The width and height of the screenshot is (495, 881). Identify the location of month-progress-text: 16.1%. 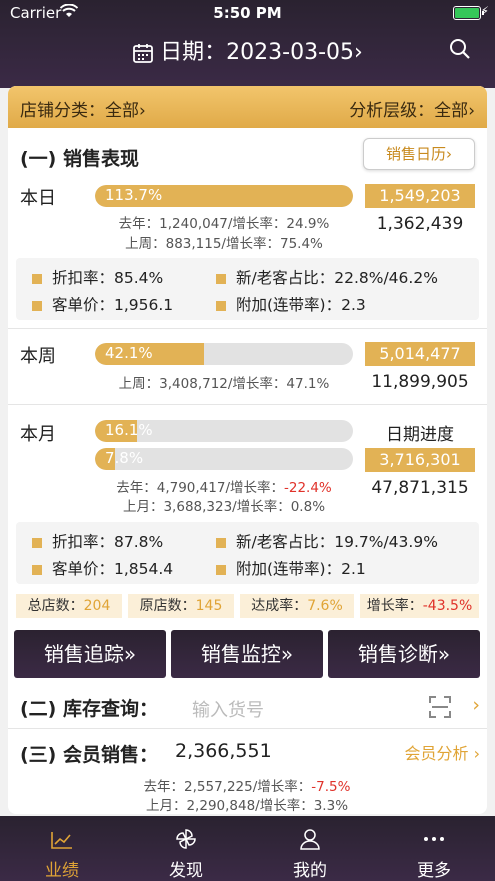
(129, 430).